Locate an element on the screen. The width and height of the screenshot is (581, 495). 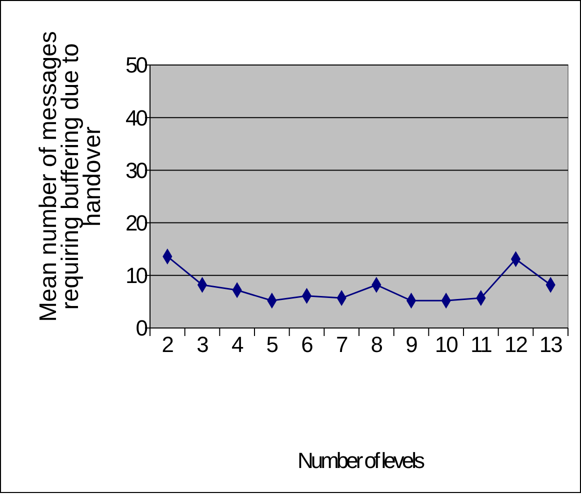
x-tick-label: 5 is located at coordinates (272, 344).